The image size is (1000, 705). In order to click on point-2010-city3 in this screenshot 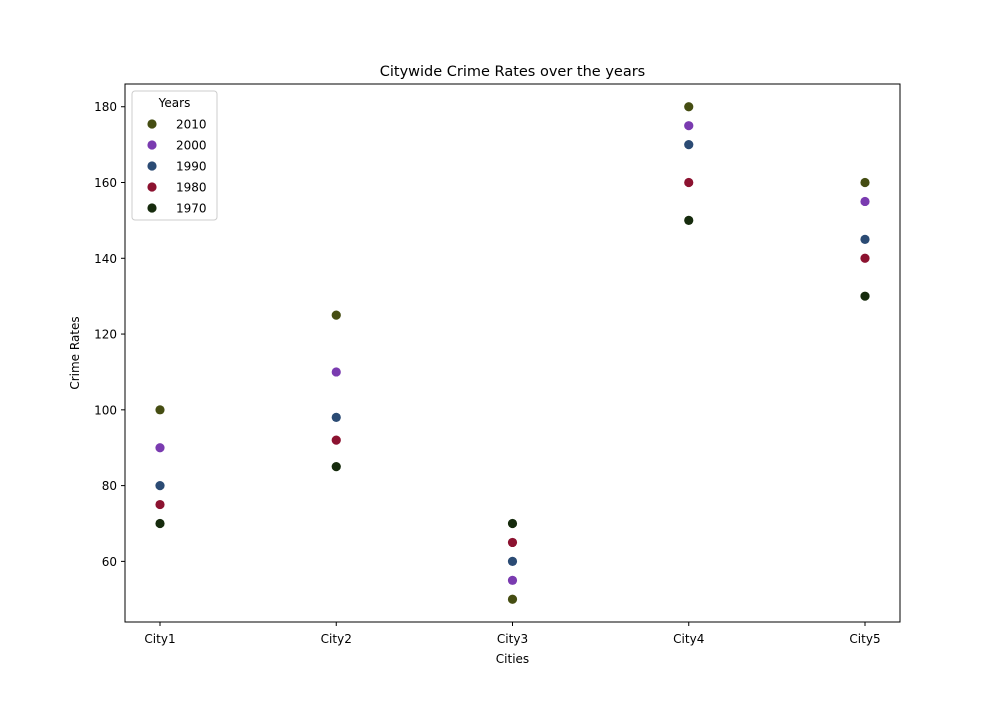, I will do `click(512, 599)`.